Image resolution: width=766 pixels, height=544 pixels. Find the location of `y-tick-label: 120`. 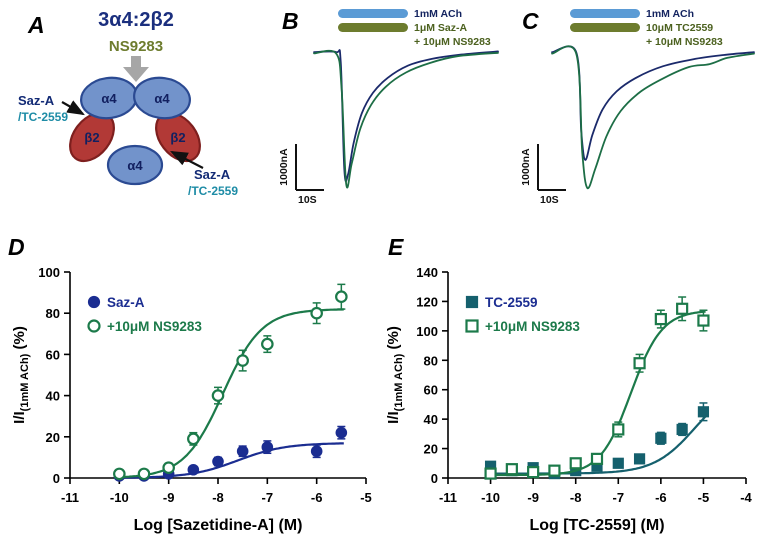

y-tick-label: 120 is located at coordinates (427, 301).